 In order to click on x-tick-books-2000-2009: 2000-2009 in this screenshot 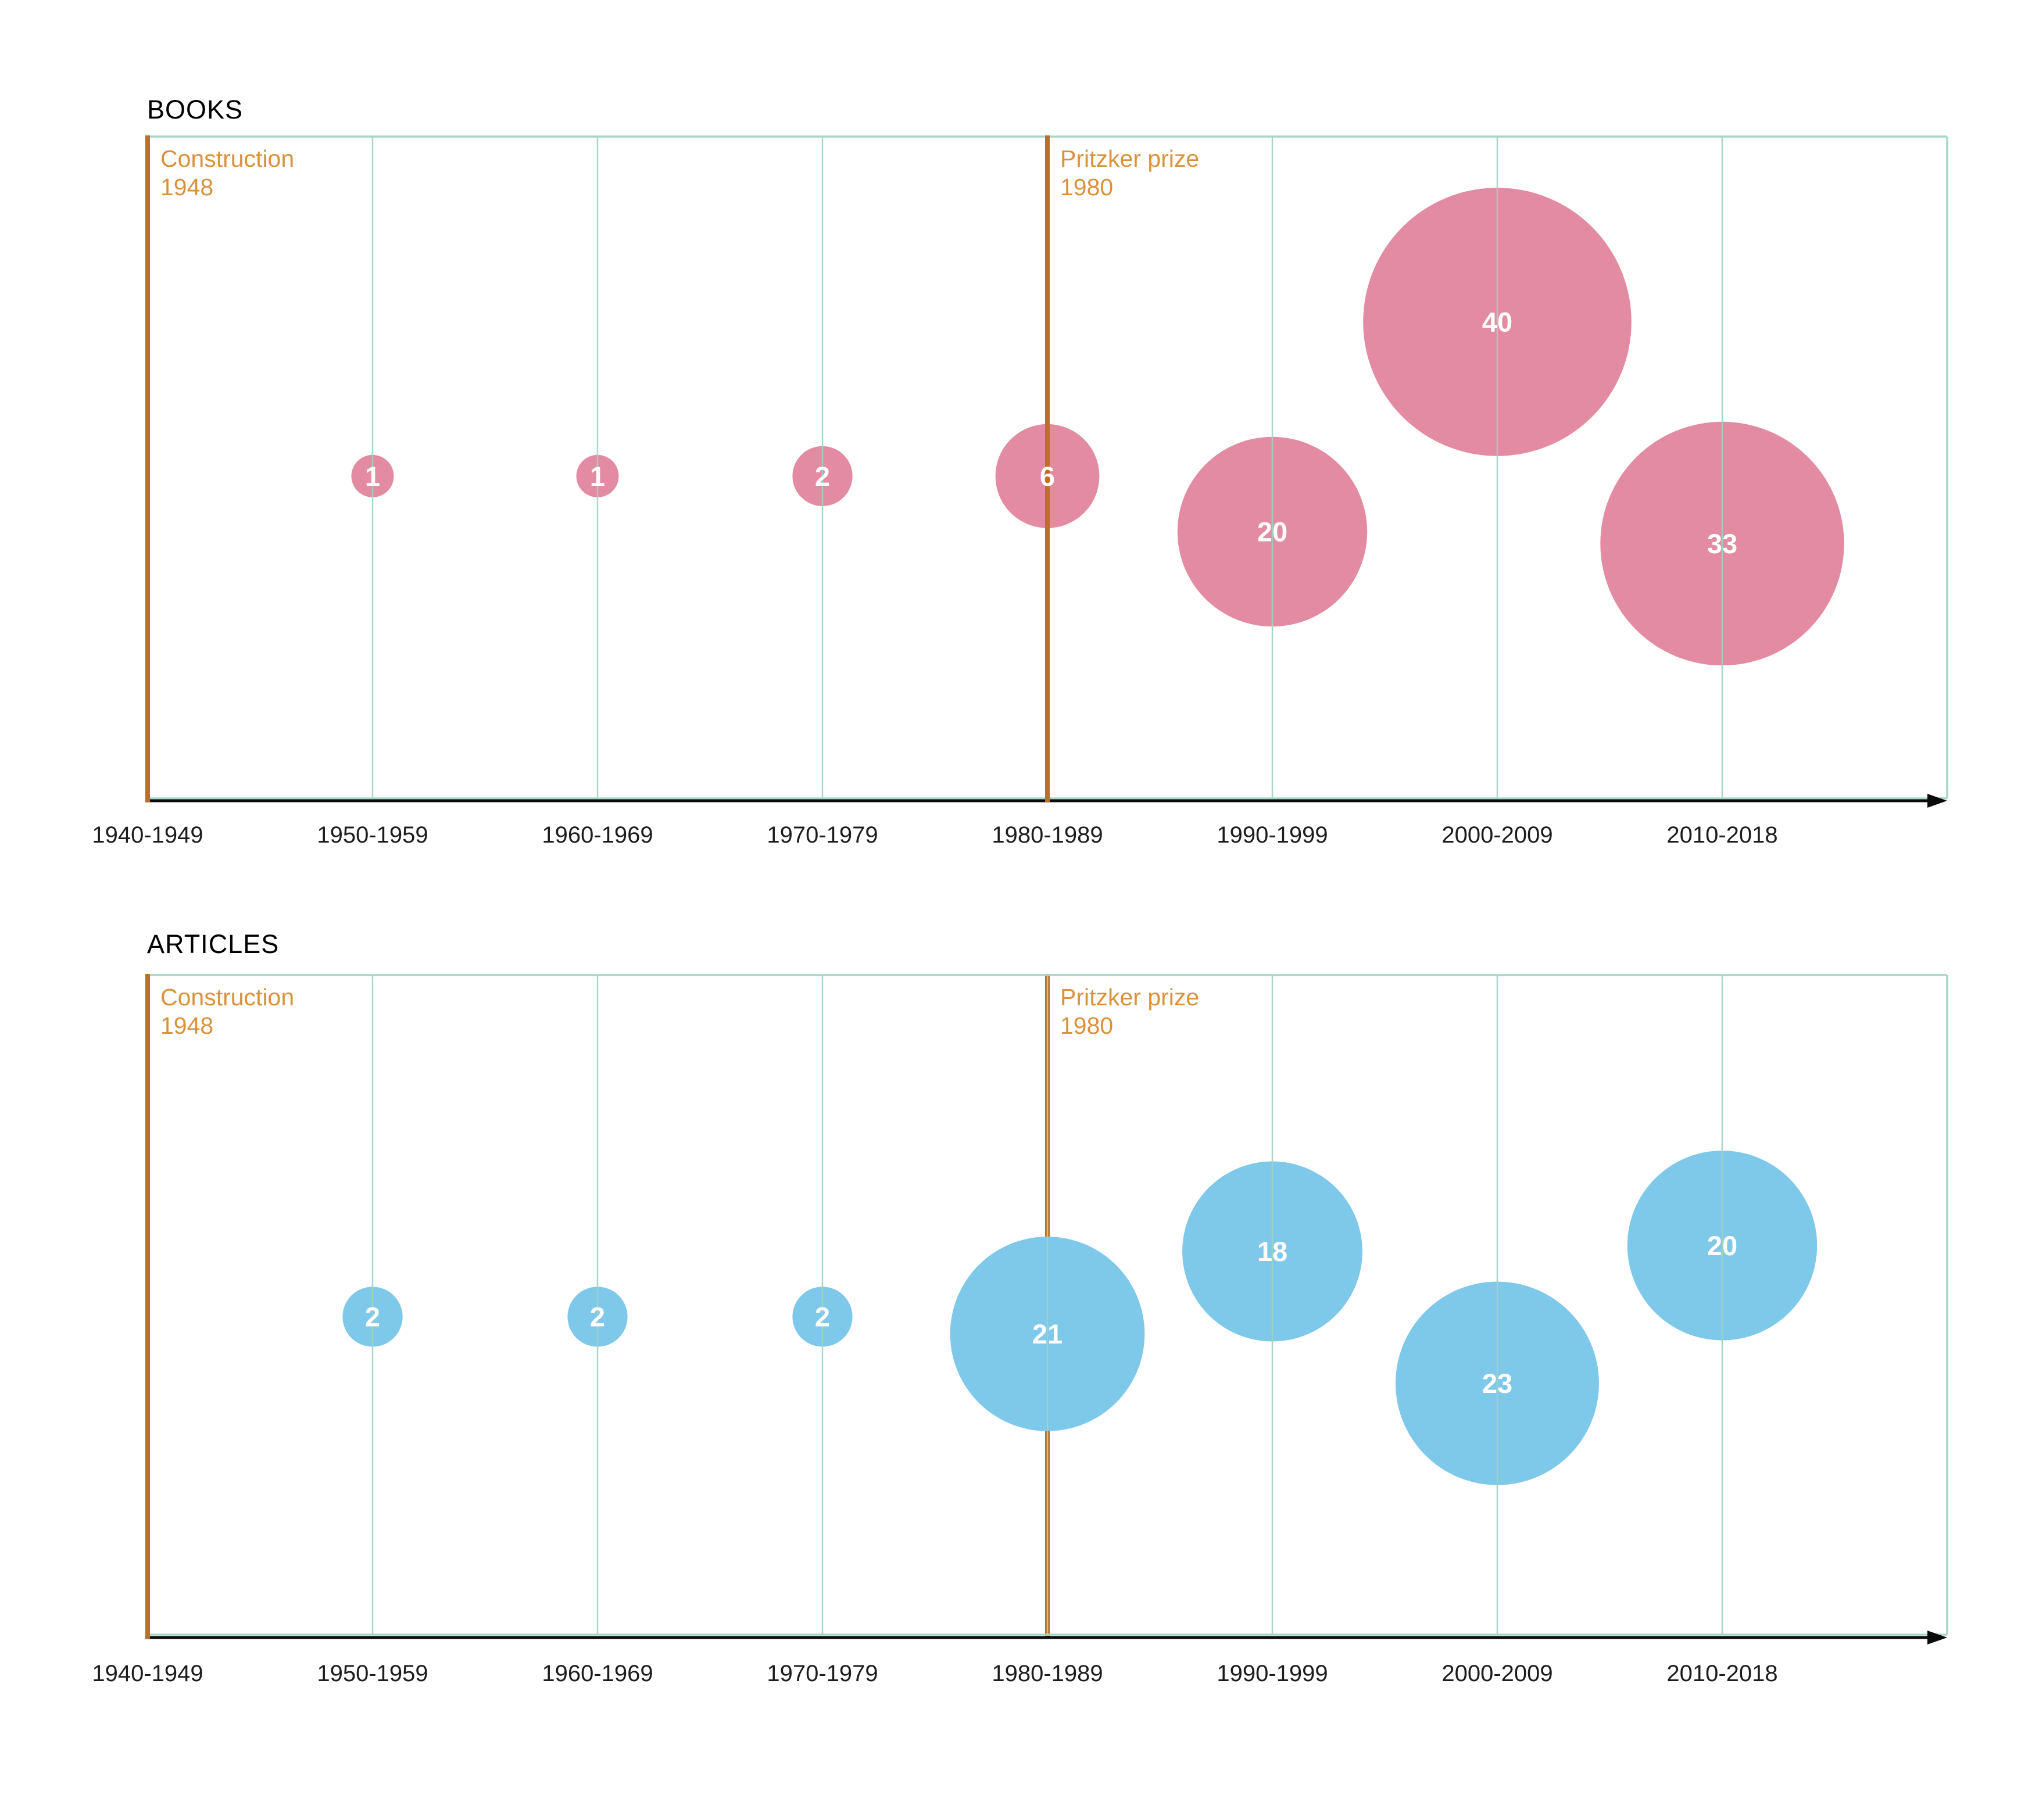, I will do `click(1496, 835)`.